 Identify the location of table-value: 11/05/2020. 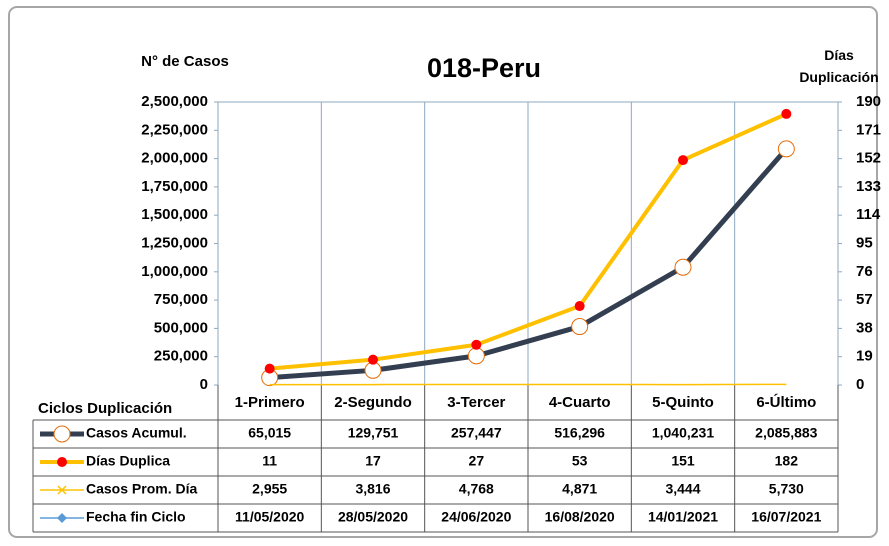
(270, 517).